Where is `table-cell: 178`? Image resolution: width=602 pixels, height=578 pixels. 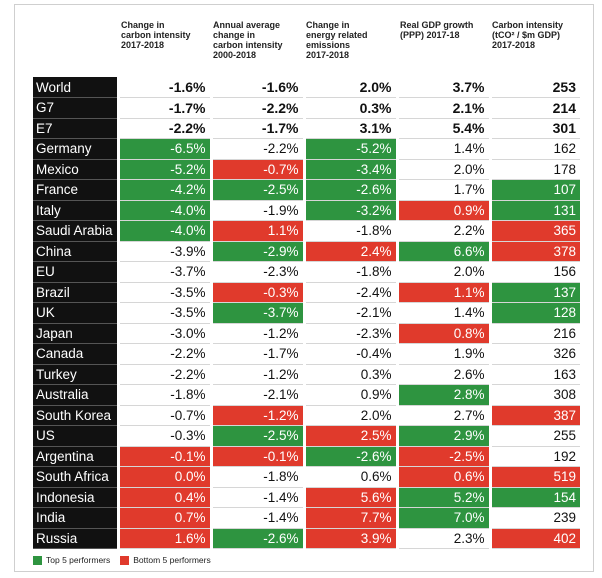
table-cell: 178 is located at coordinates (534, 169).